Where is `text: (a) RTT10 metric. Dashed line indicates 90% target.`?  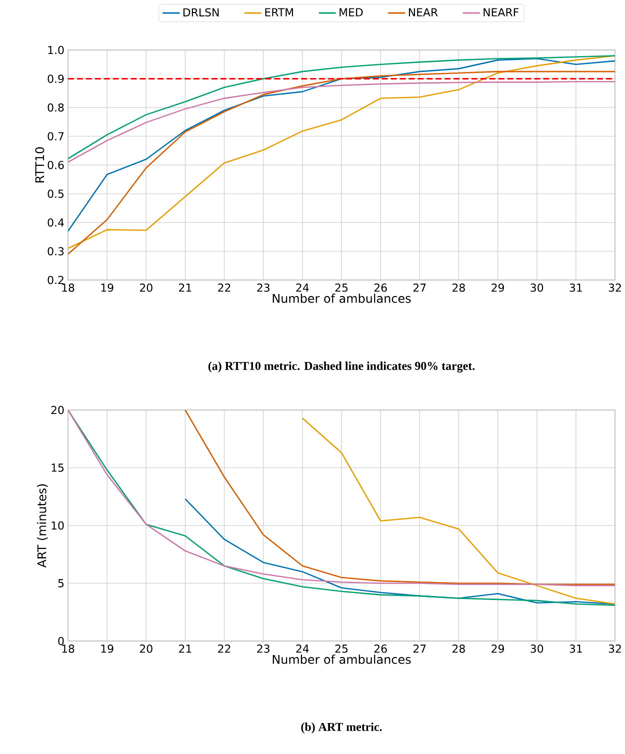
text: (a) RTT10 metric. Dashed line indicates 90% target. is located at coordinates (341, 367).